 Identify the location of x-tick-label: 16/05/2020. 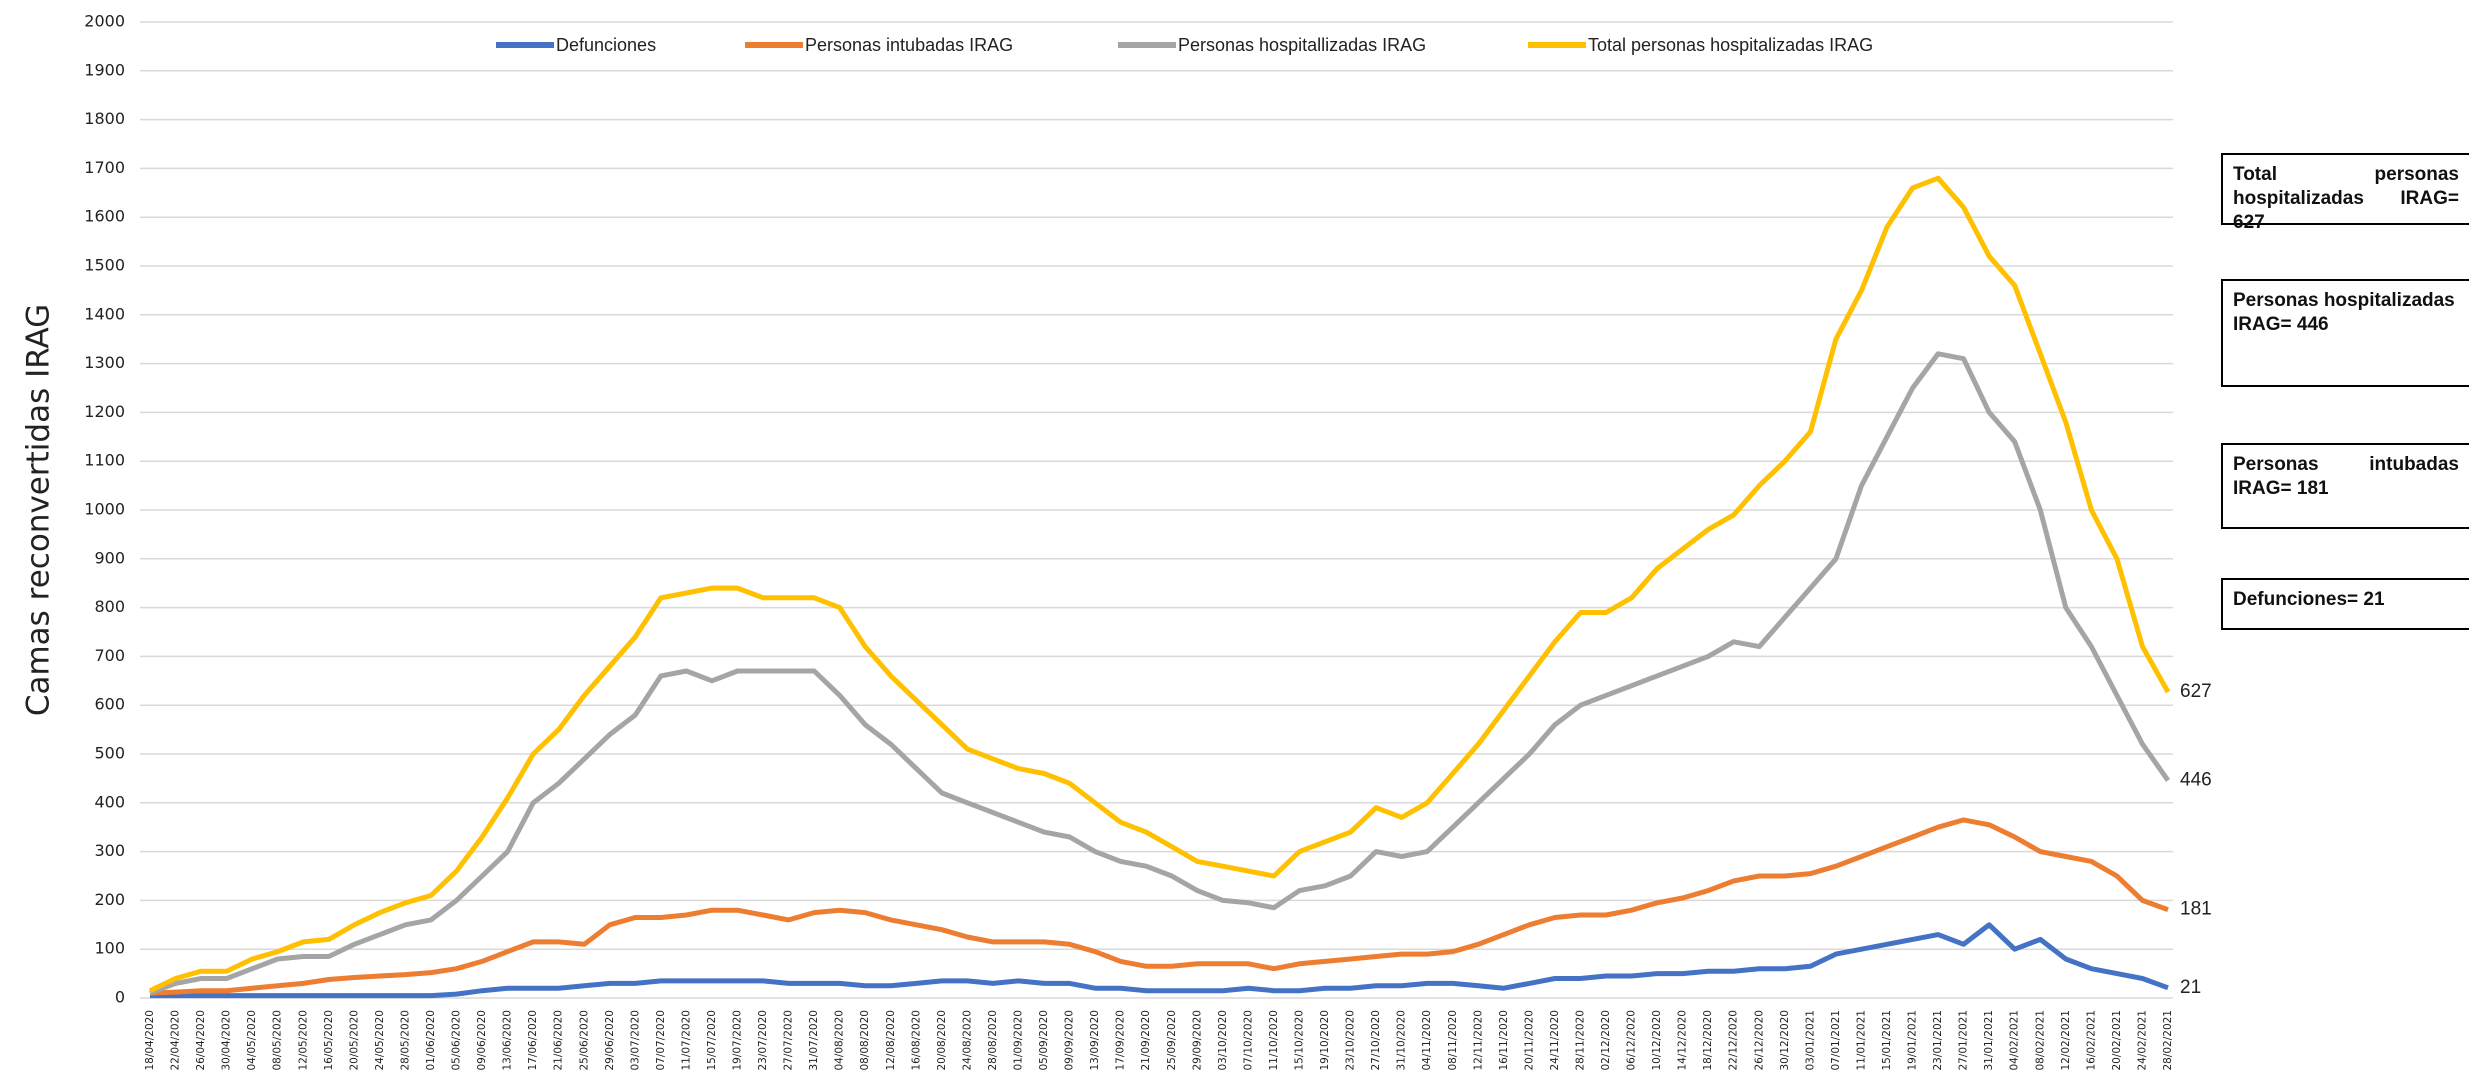
(329, 1040).